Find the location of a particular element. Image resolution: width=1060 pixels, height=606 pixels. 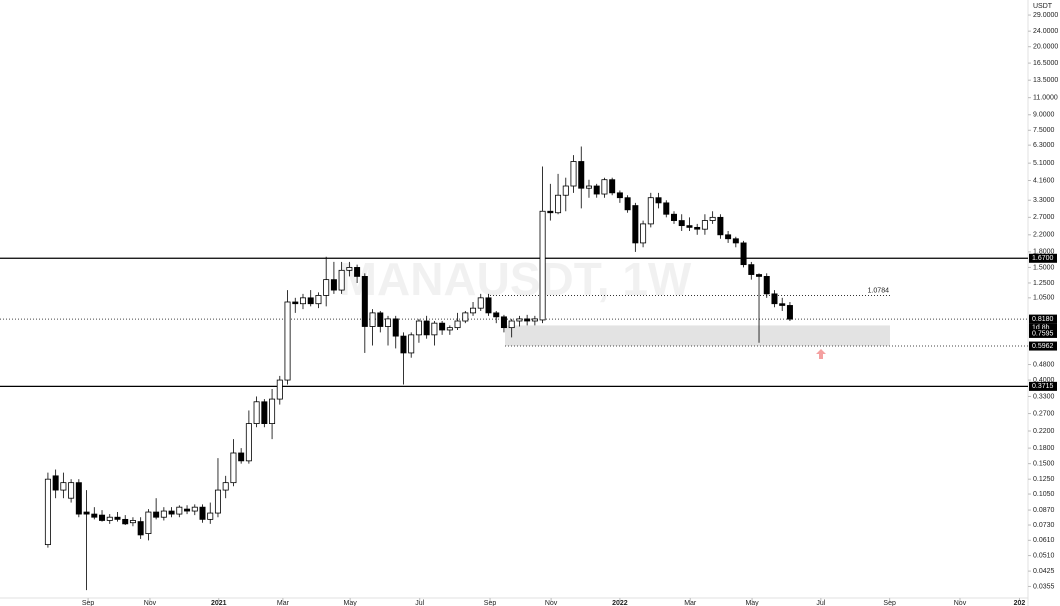

y-tick-label: 1.5000 is located at coordinates (1044, 267).